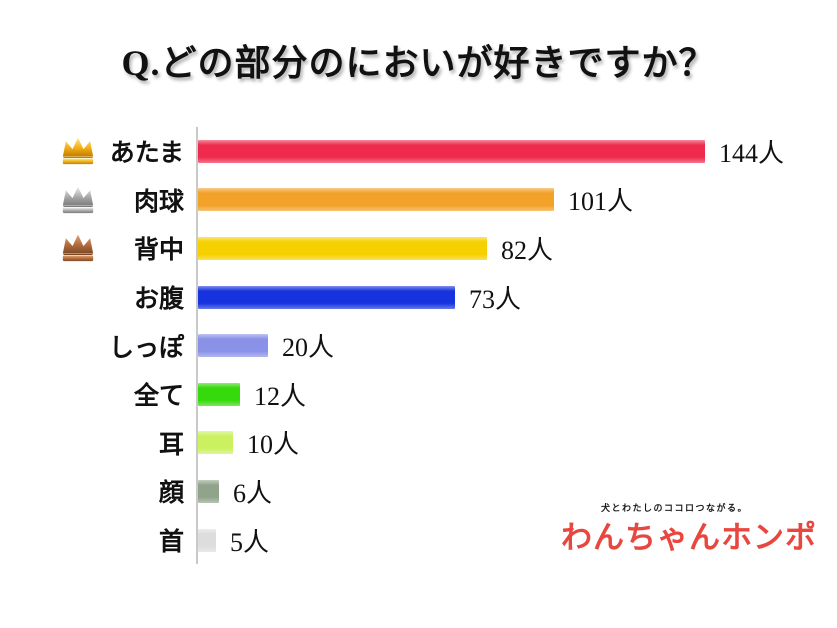 The height and width of the screenshot is (628, 837). Describe the element at coordinates (675, 508) in the screenshot. I see `brand-tagline: 犬とわたしのココロつながる。` at that location.